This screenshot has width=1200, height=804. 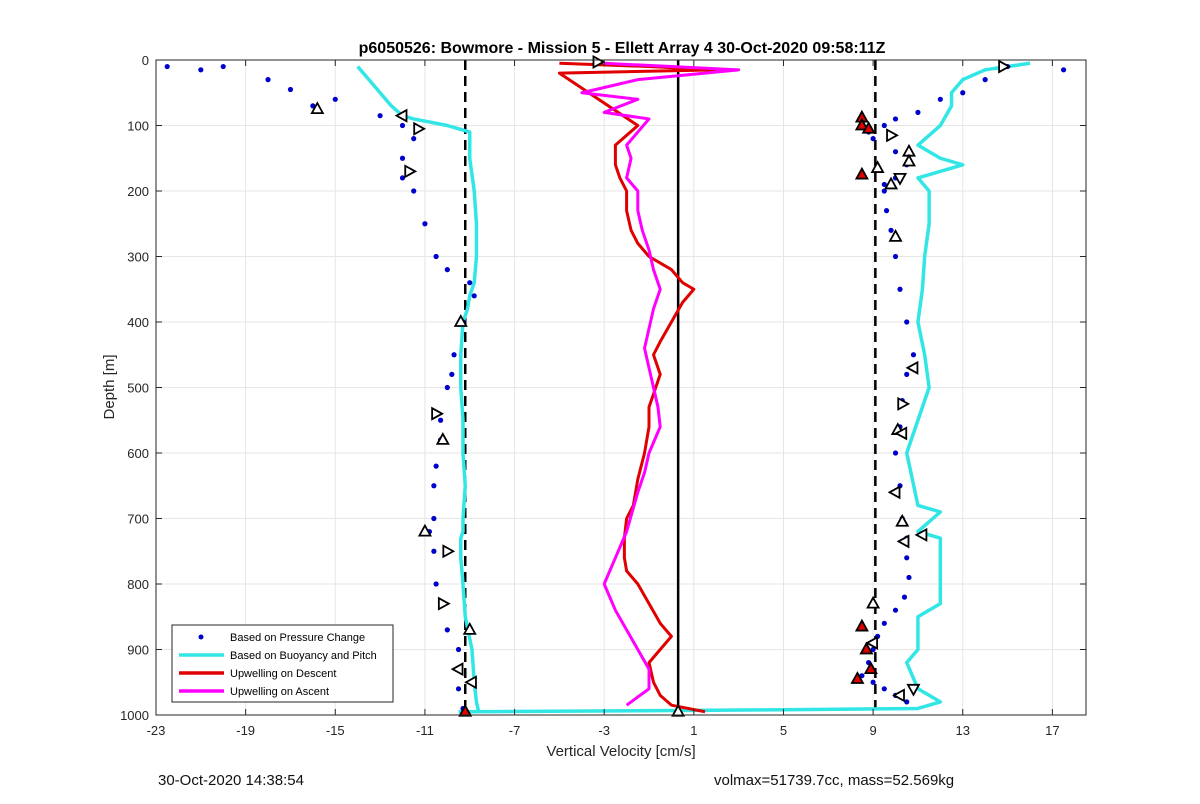 What do you see at coordinates (963, 730) in the screenshot?
I see `x-tick-label: 13` at bounding box center [963, 730].